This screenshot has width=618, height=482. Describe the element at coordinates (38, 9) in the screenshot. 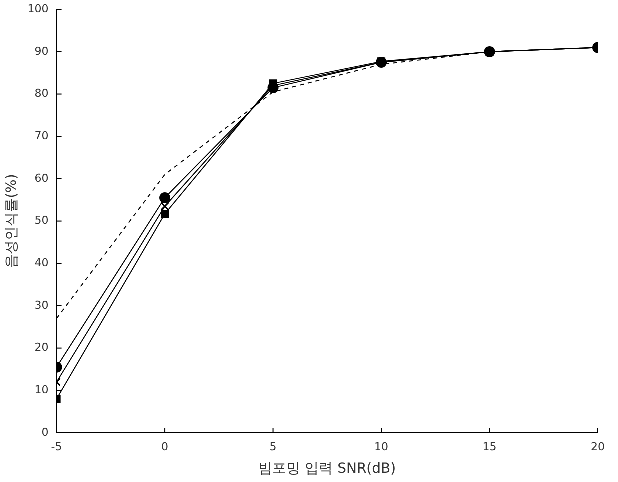

I see `y-tick-label: 100` at that location.